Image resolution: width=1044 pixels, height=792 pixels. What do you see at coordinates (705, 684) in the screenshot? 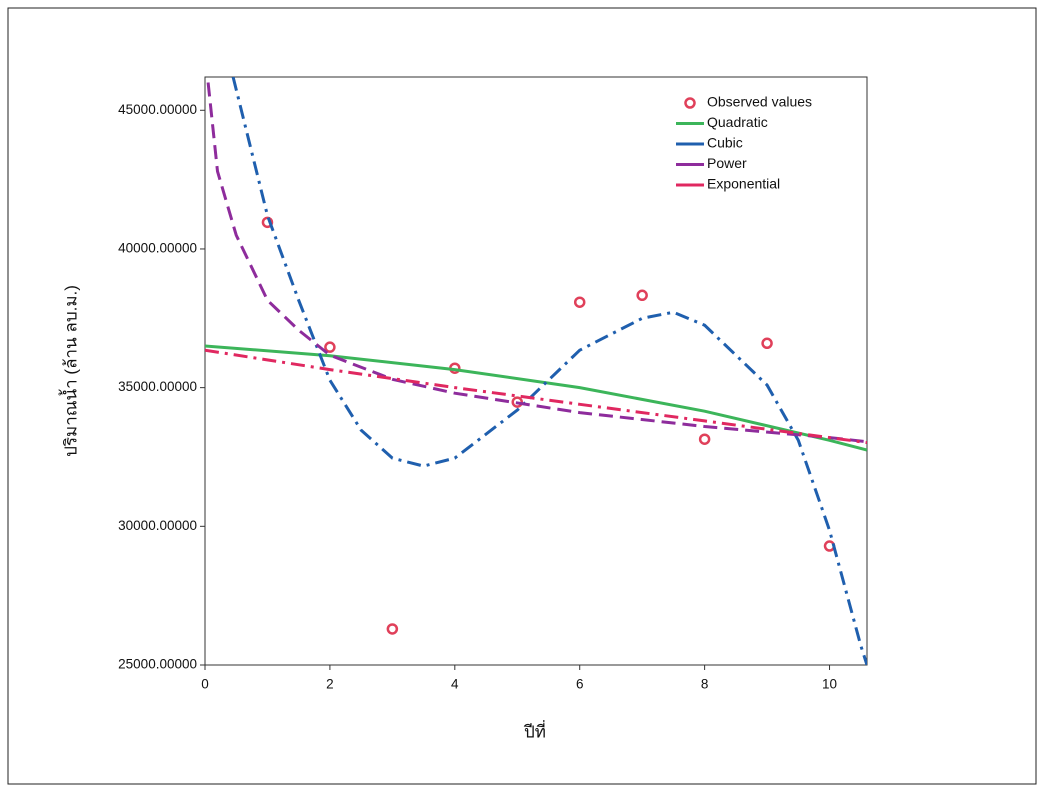
I see `x-tick-label: 8` at bounding box center [705, 684].